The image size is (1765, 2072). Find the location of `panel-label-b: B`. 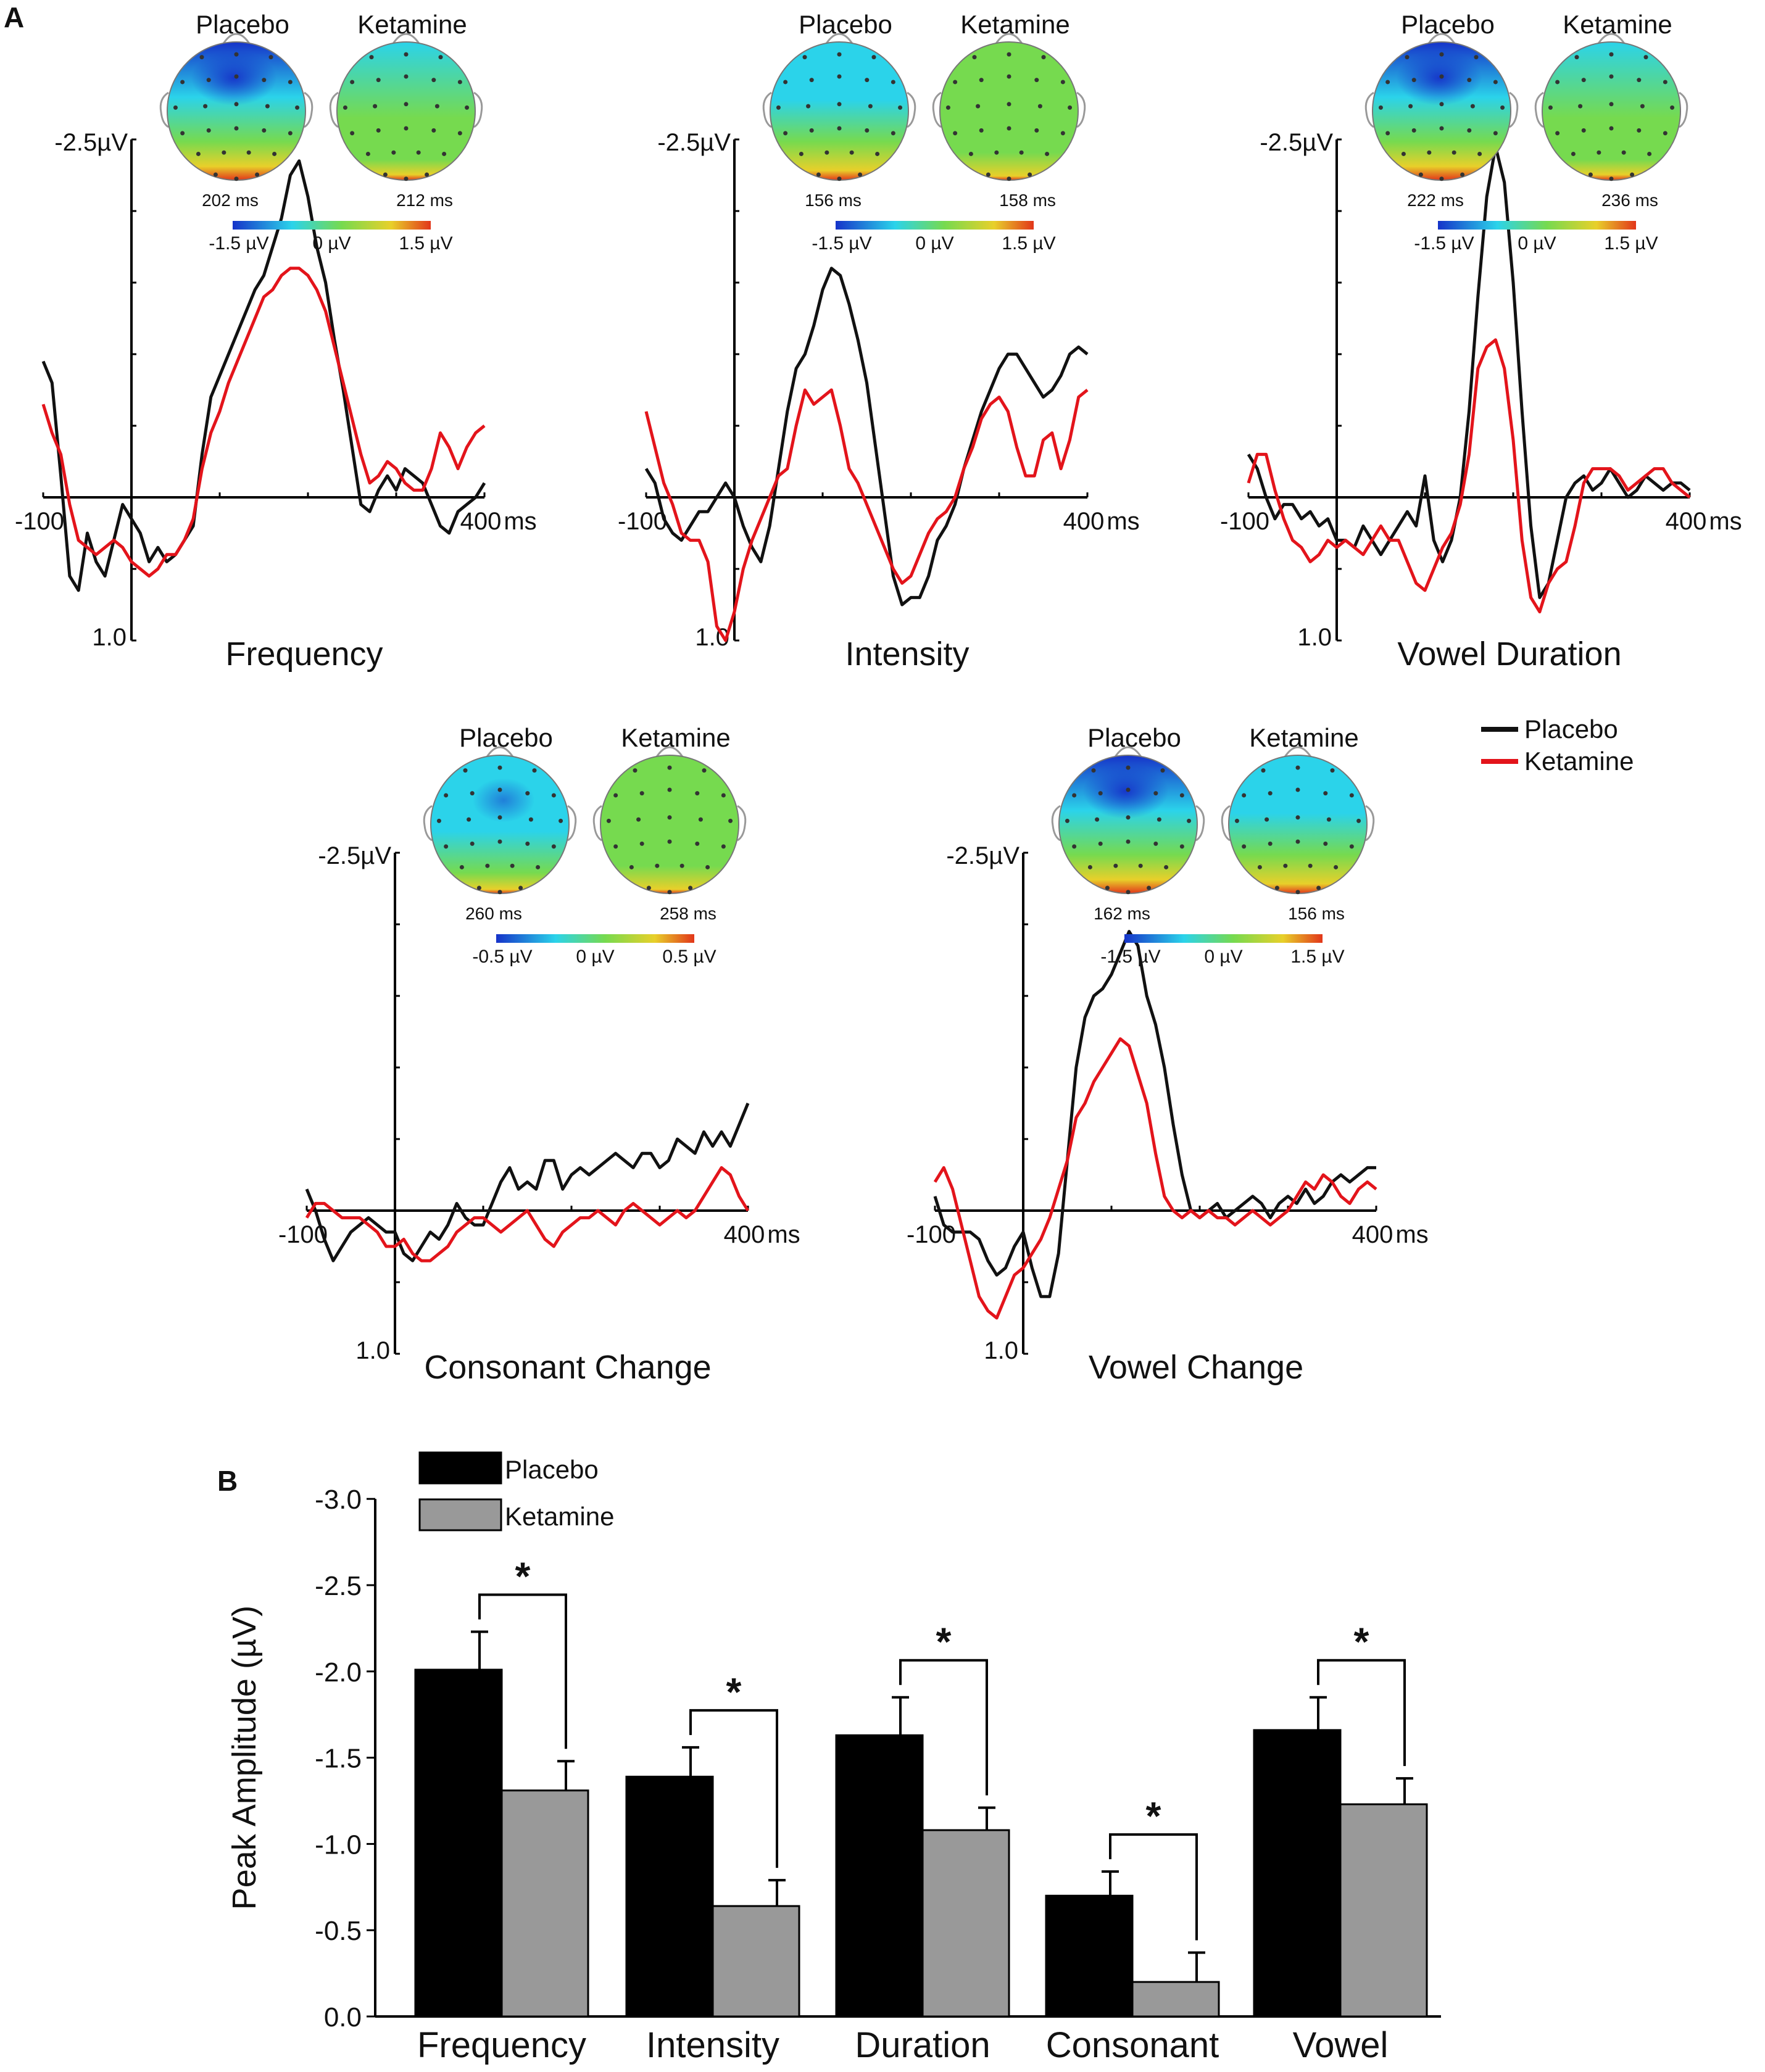

panel-label-b: B is located at coordinates (227, 1481).